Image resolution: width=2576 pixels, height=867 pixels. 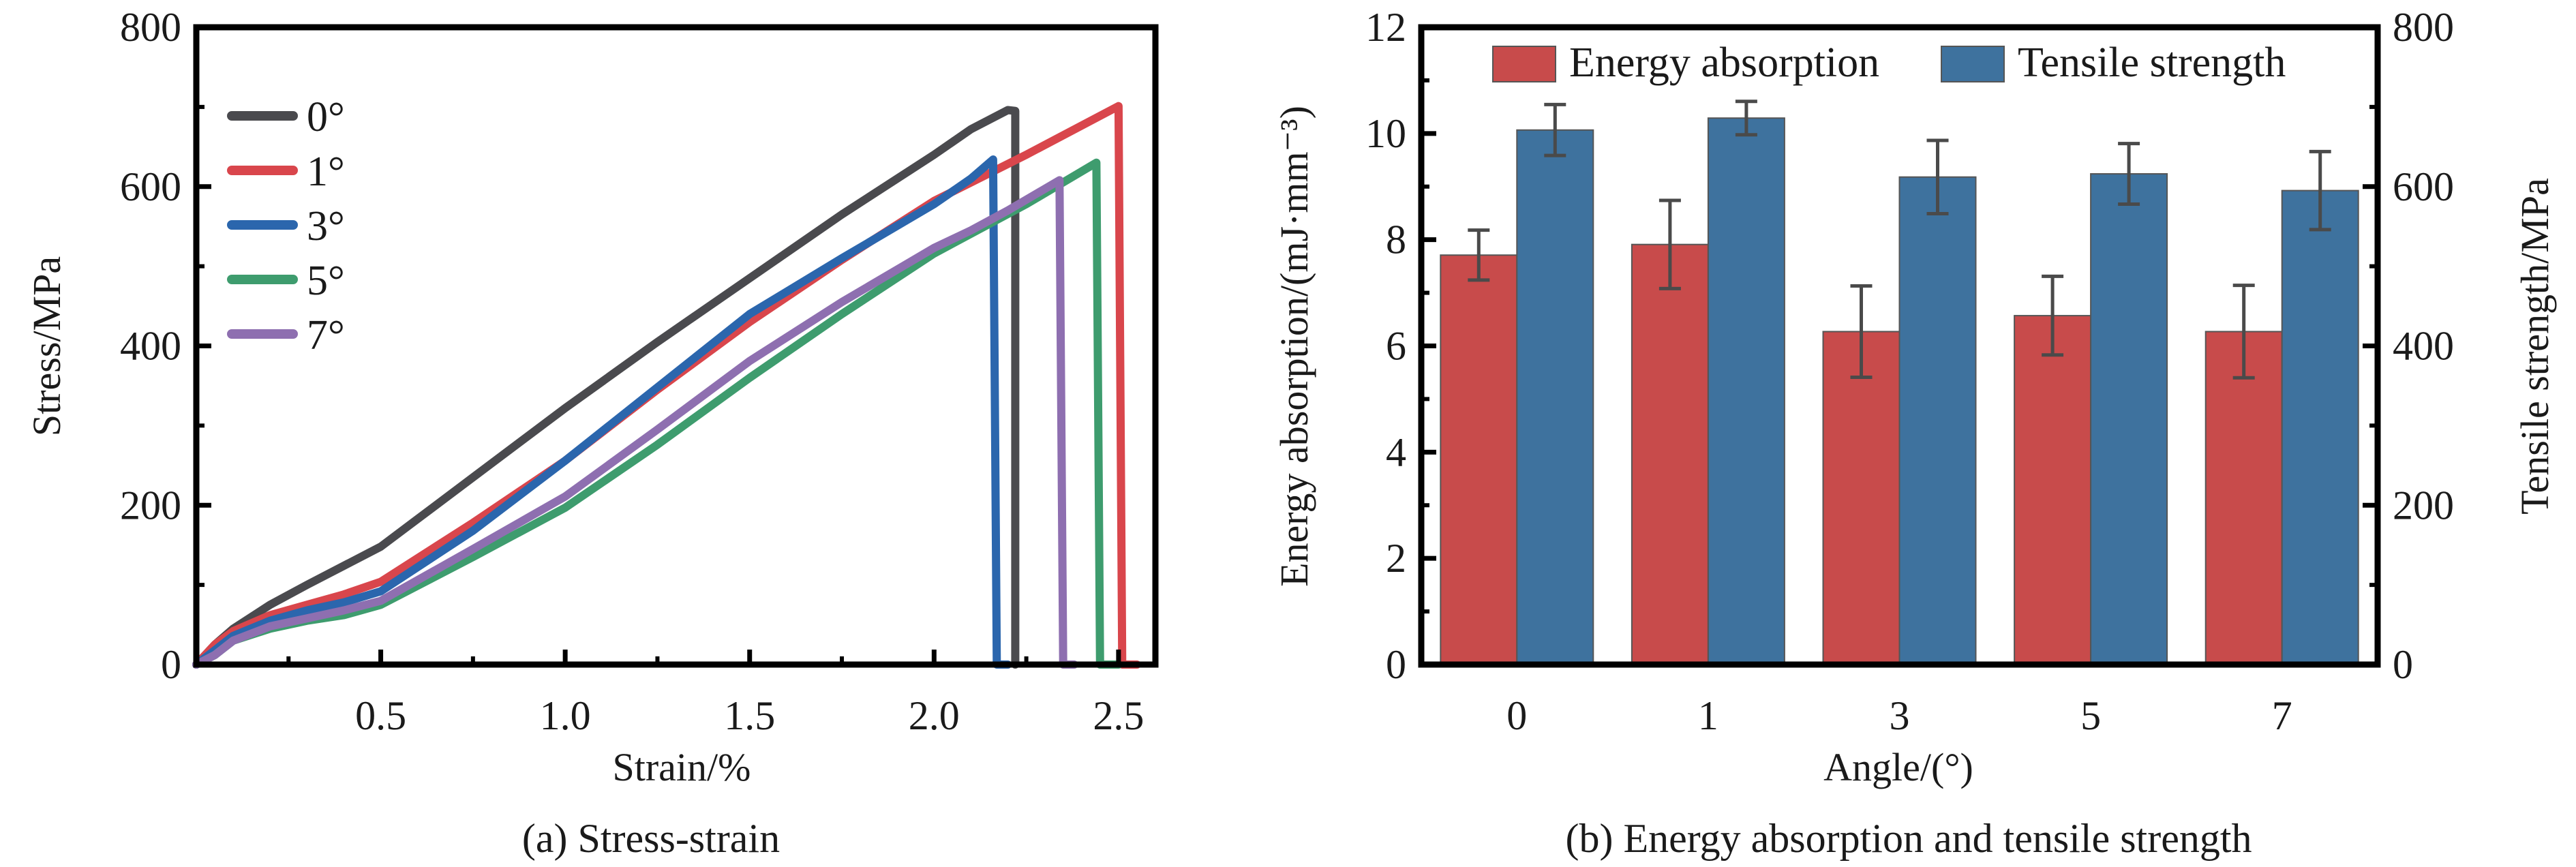 I want to click on y-tick-label-right: 600, so click(x=2423, y=186).